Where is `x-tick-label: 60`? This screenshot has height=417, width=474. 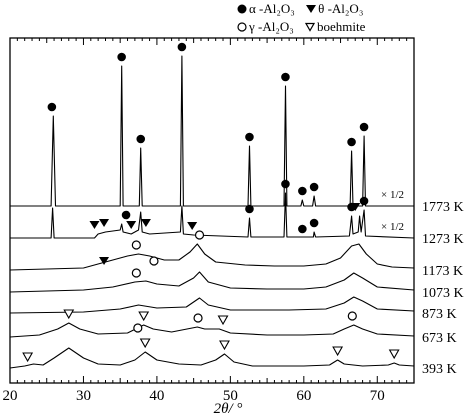 x-tick-label: 60 is located at coordinates (303, 396).